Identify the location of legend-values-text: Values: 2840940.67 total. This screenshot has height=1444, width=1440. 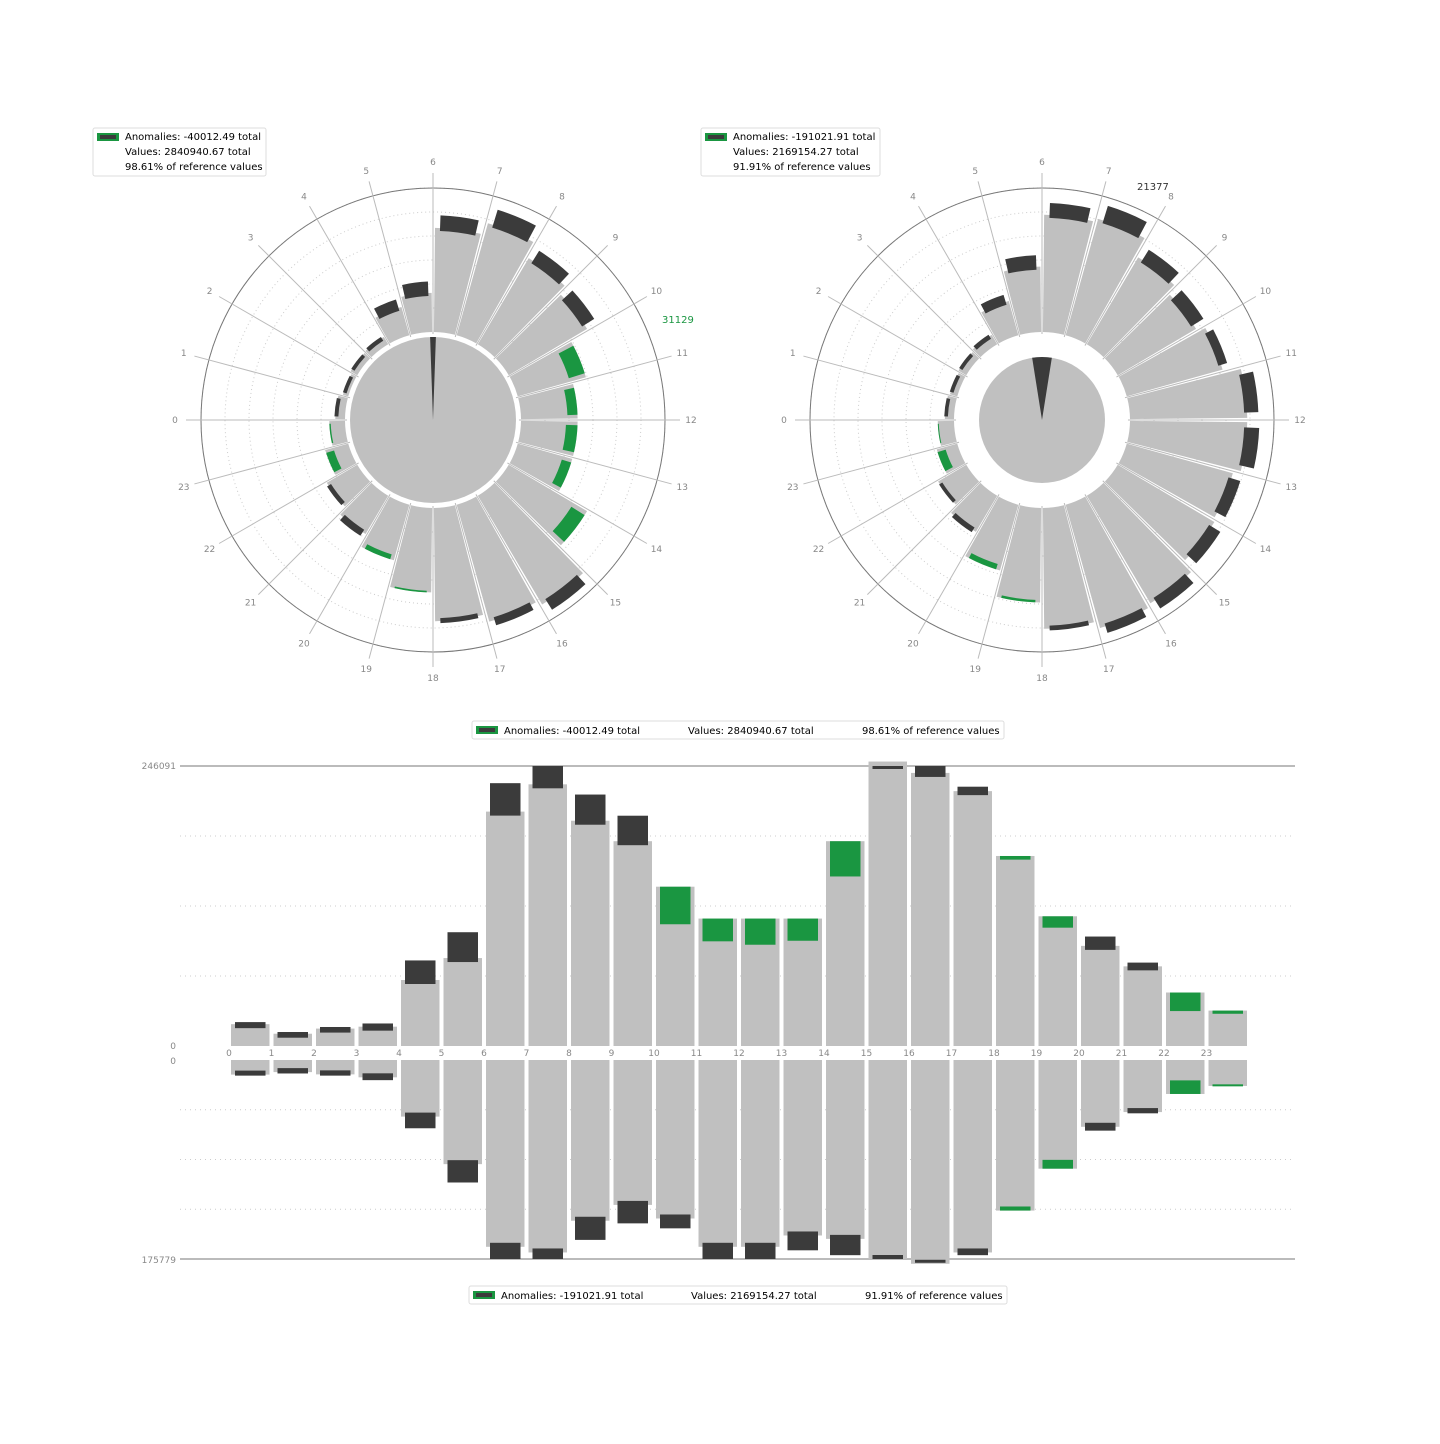
(751, 731).